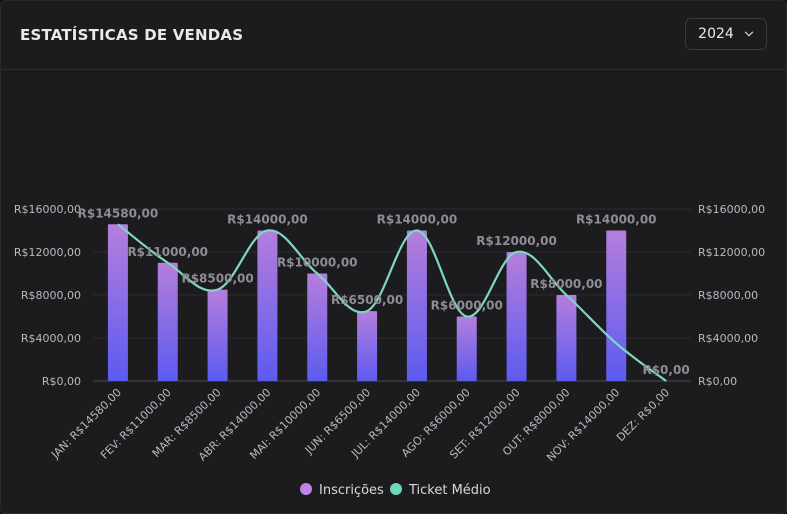  I want to click on y-tick-label-right: R$4000,00, so click(728, 338).